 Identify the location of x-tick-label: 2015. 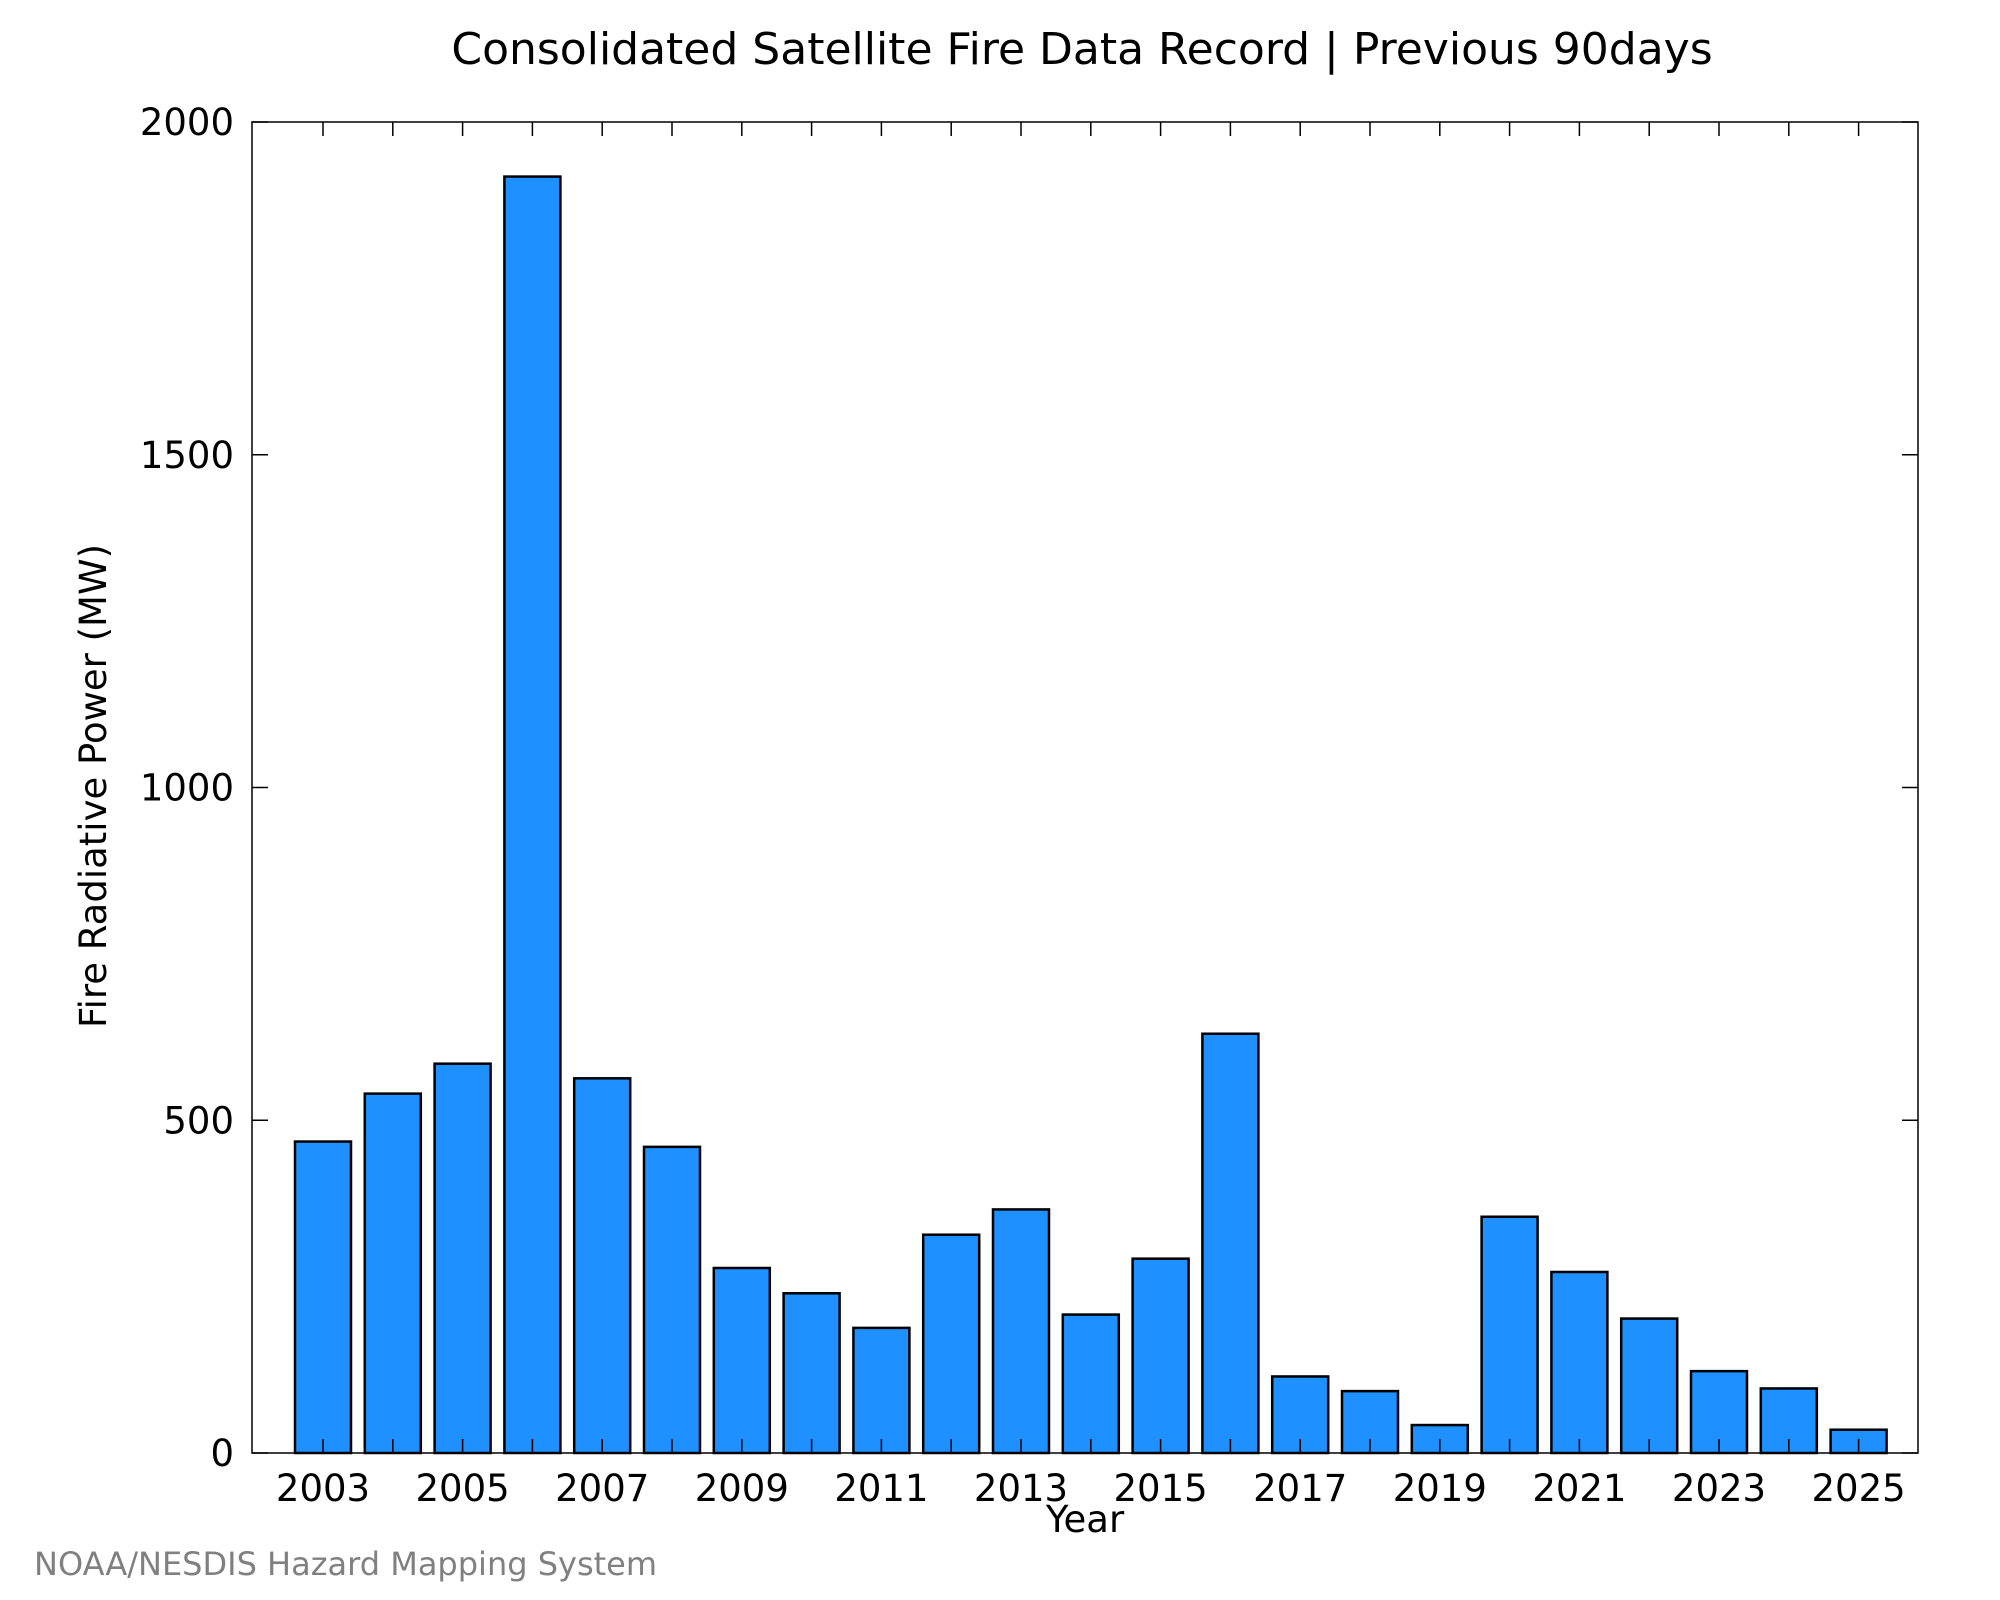
(1161, 1488).